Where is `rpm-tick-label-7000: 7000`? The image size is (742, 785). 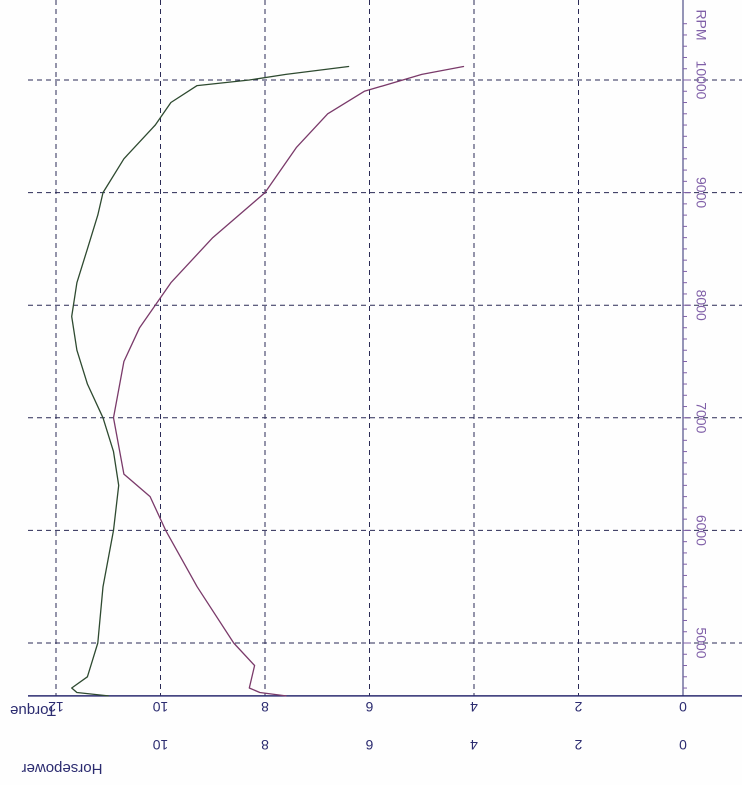
rpm-tick-label-7000: 7000 is located at coordinates (701, 417).